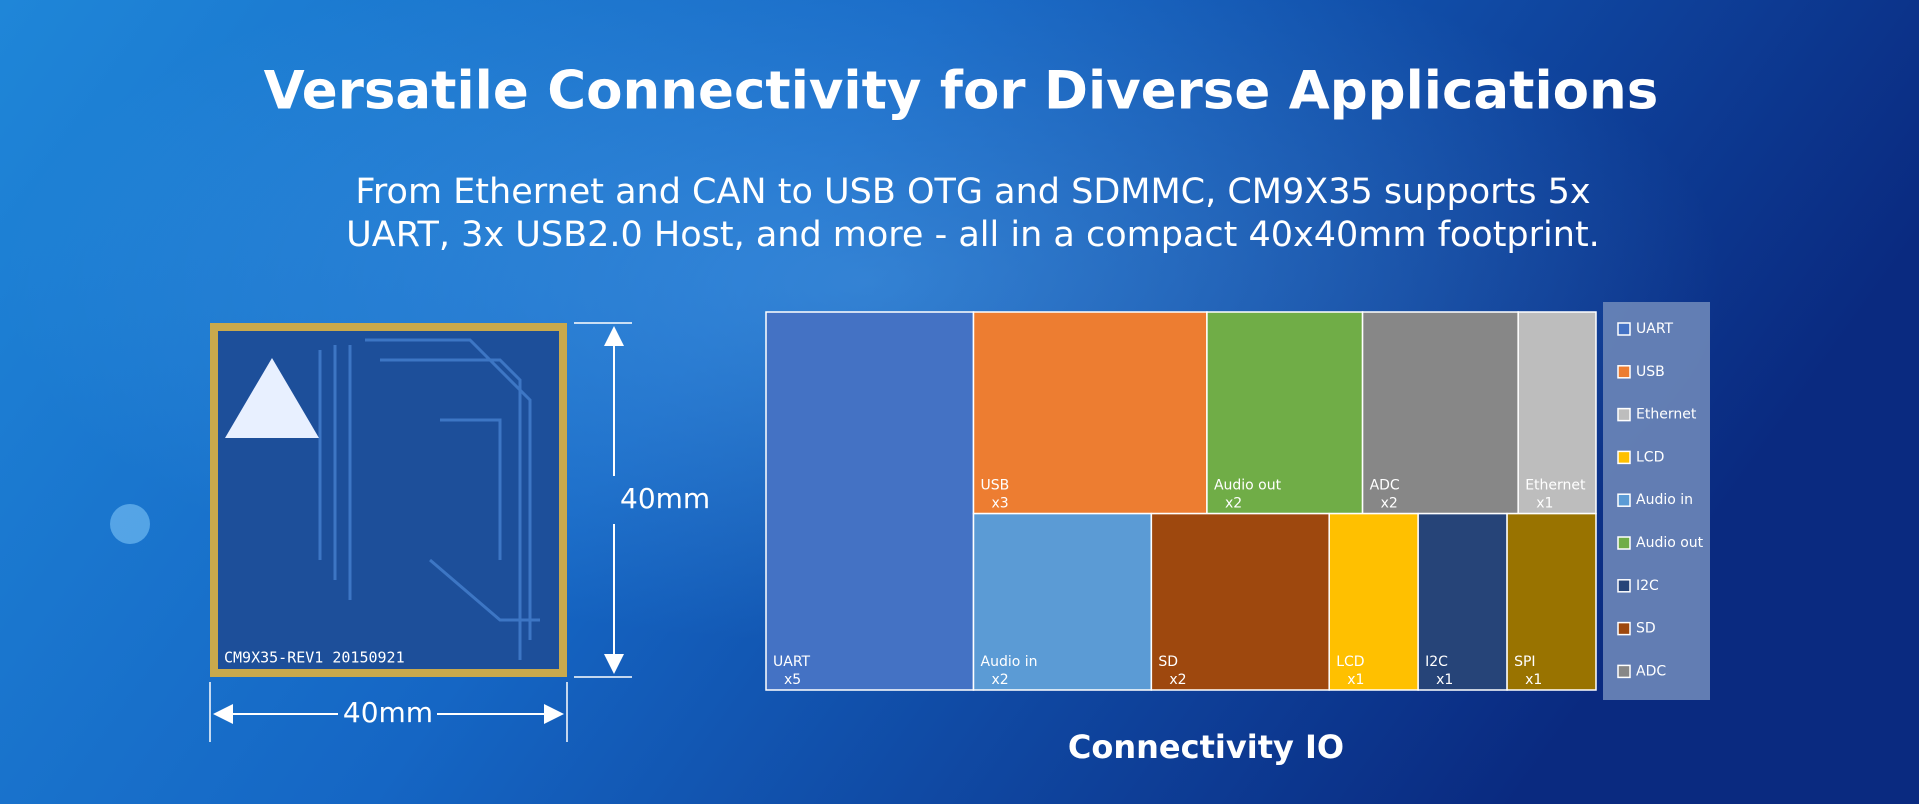 The image size is (1919, 804). Describe the element at coordinates (792, 680) in the screenshot. I see `cell-value: x5` at that location.